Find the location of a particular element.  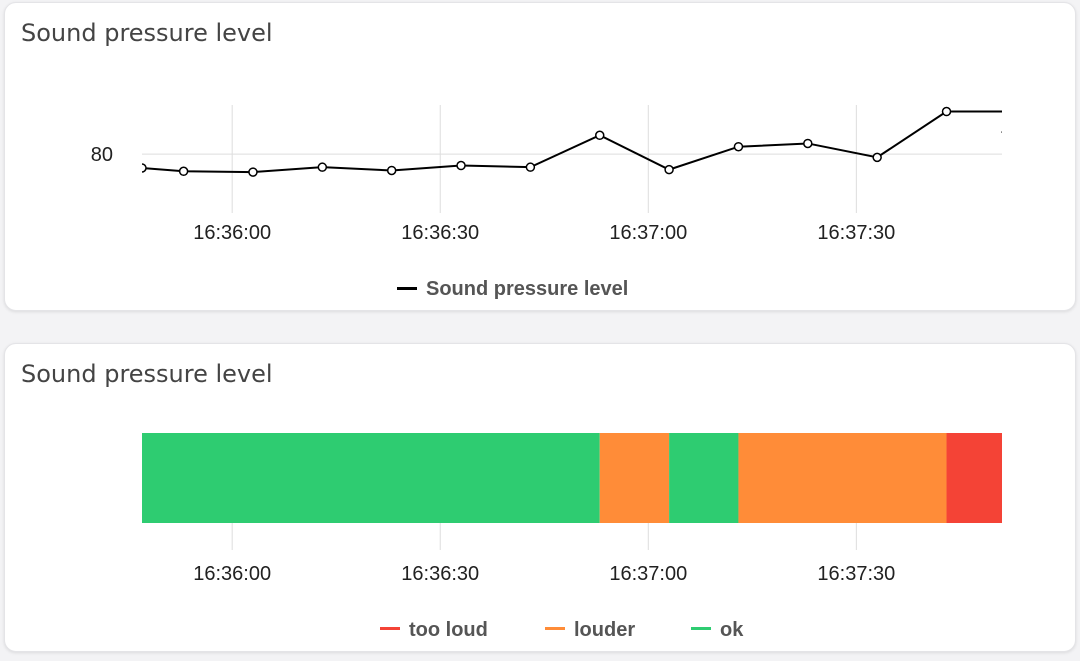

legend-label: louder is located at coordinates (604, 630).